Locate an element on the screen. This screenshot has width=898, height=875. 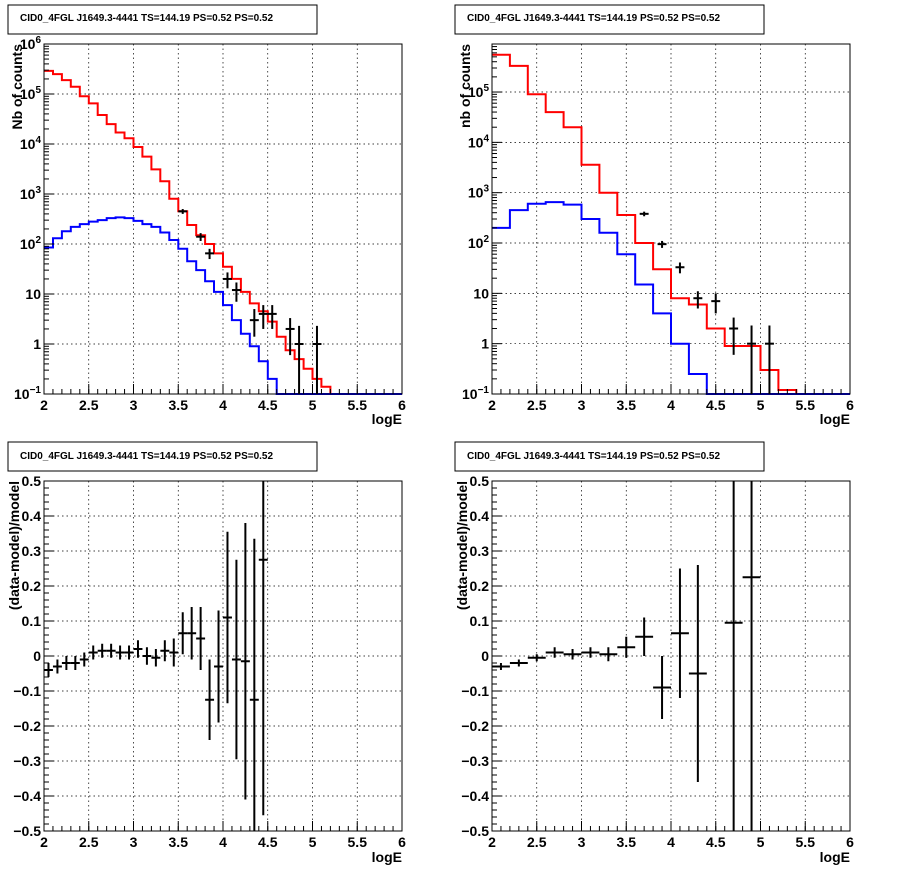
y-axis-label: (data-model)/model is located at coordinates (462, 545).